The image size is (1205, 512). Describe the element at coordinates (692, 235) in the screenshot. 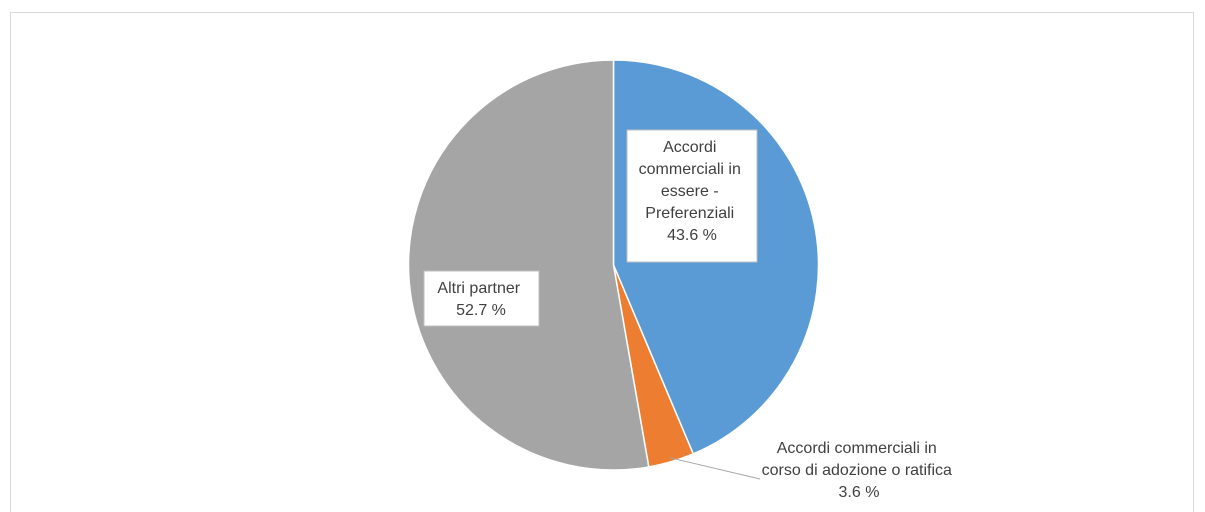

I see `slice-0-value-label: 43.6 %` at that location.